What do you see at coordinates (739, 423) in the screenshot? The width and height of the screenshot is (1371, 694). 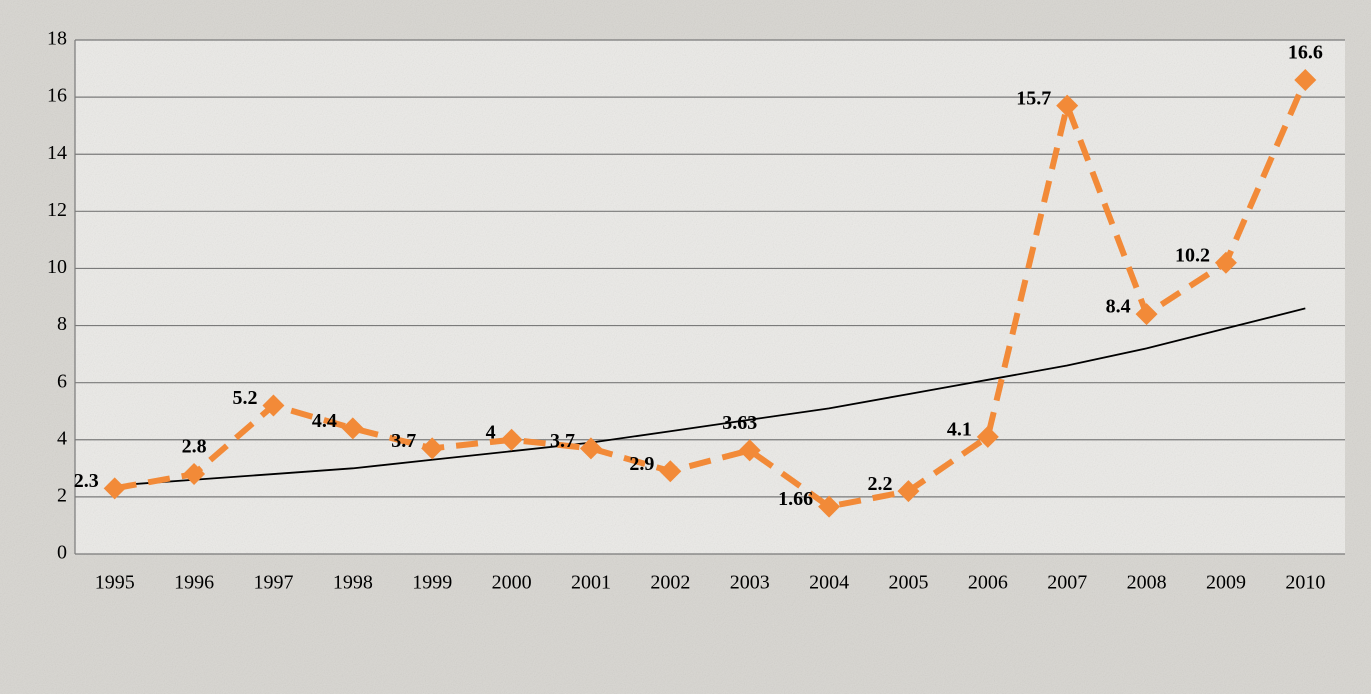 I see `value-label: 3.63` at bounding box center [739, 423].